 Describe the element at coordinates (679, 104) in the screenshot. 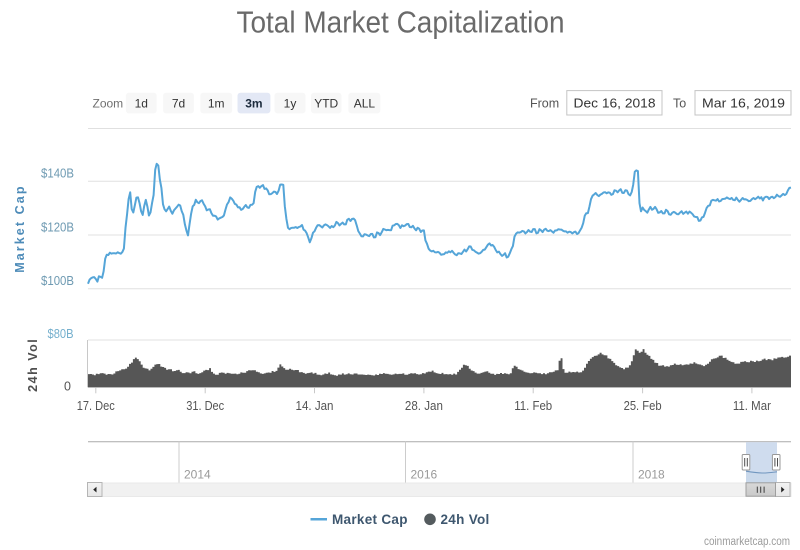

I see `svg-text: To` at that location.